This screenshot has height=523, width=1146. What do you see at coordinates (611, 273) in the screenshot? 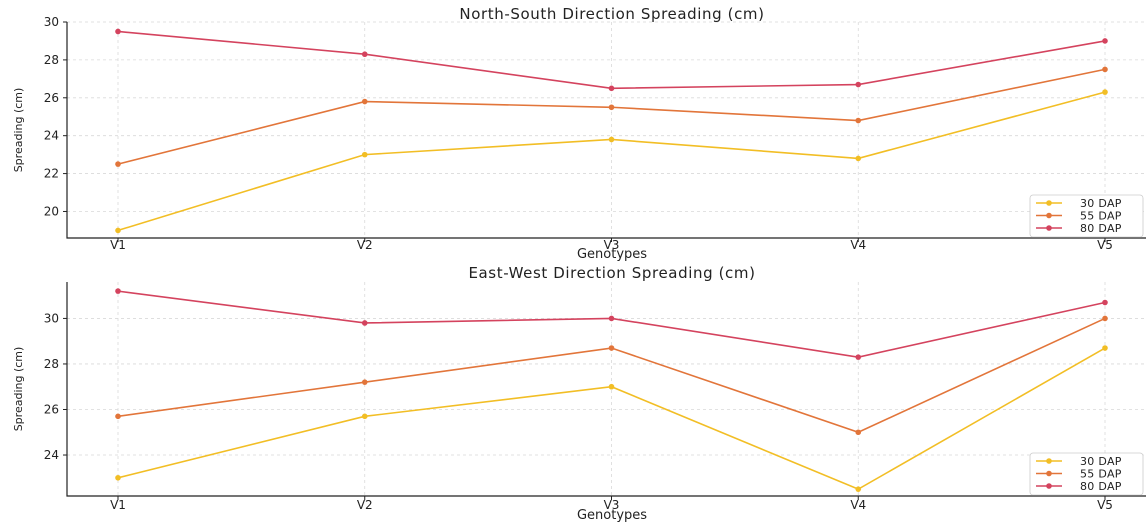
I see `chart-title: East-West Direction Spreading (cm)` at bounding box center [611, 273].